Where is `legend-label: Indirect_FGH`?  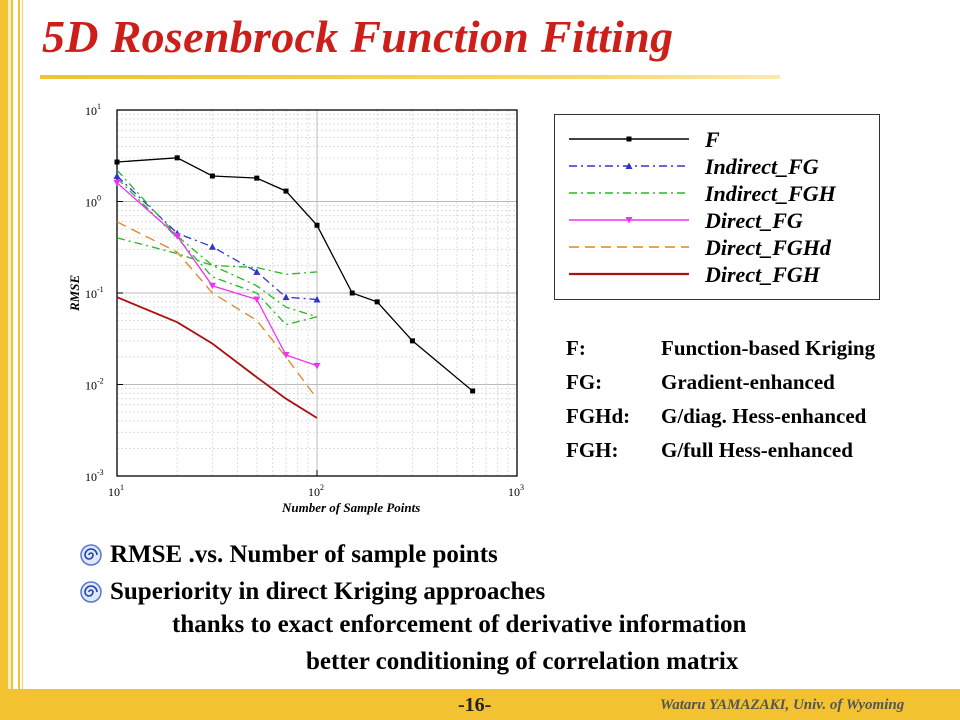
legend-label: Indirect_FGH is located at coordinates (770, 193).